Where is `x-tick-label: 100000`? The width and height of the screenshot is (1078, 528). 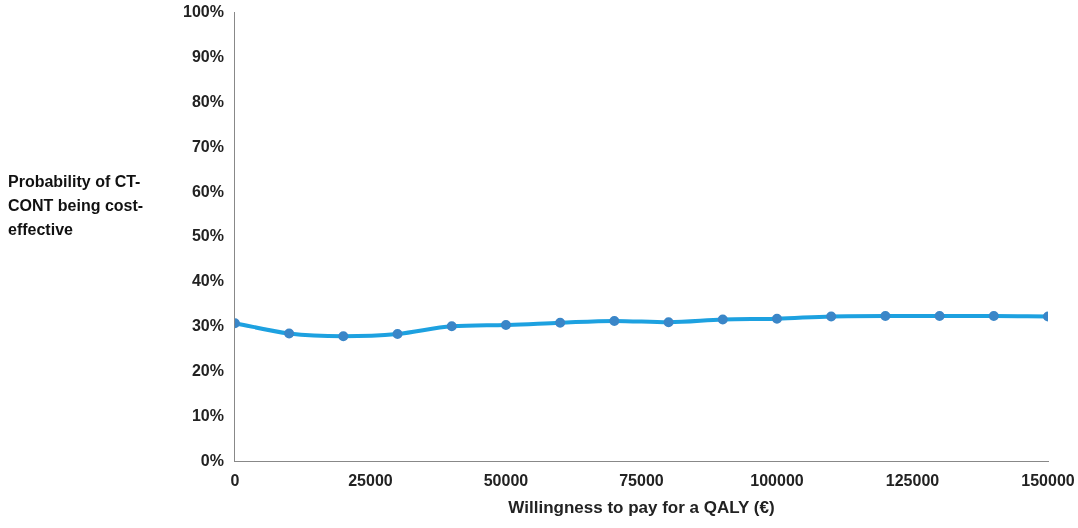 x-tick-label: 100000 is located at coordinates (777, 481).